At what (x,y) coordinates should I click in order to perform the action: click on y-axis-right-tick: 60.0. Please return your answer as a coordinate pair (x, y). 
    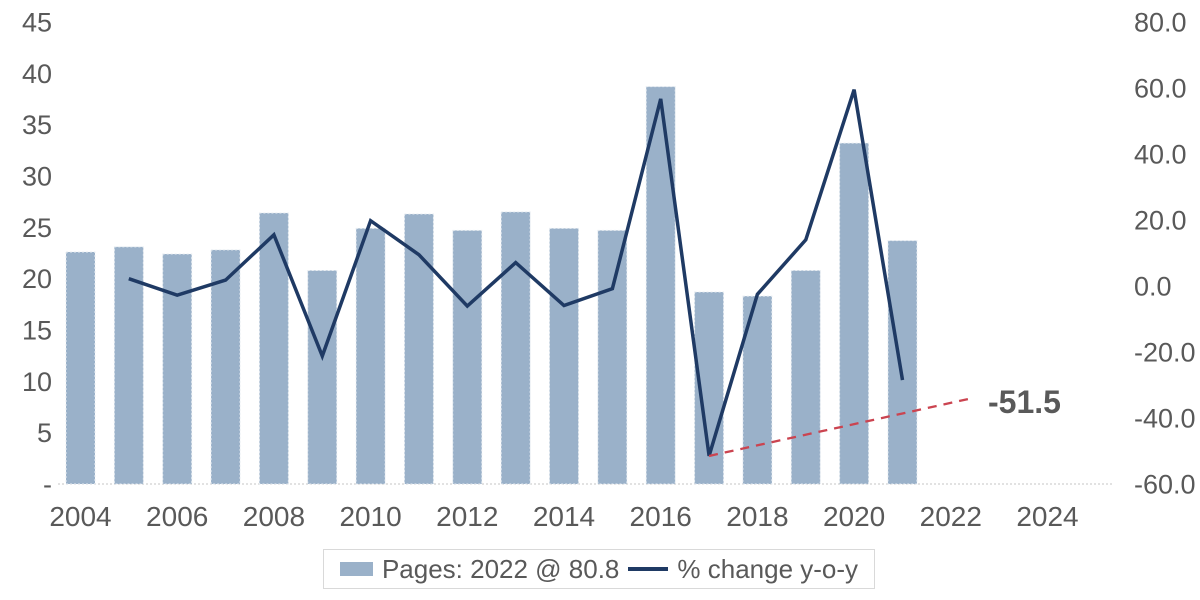
    Looking at the image, I should click on (1160, 89).